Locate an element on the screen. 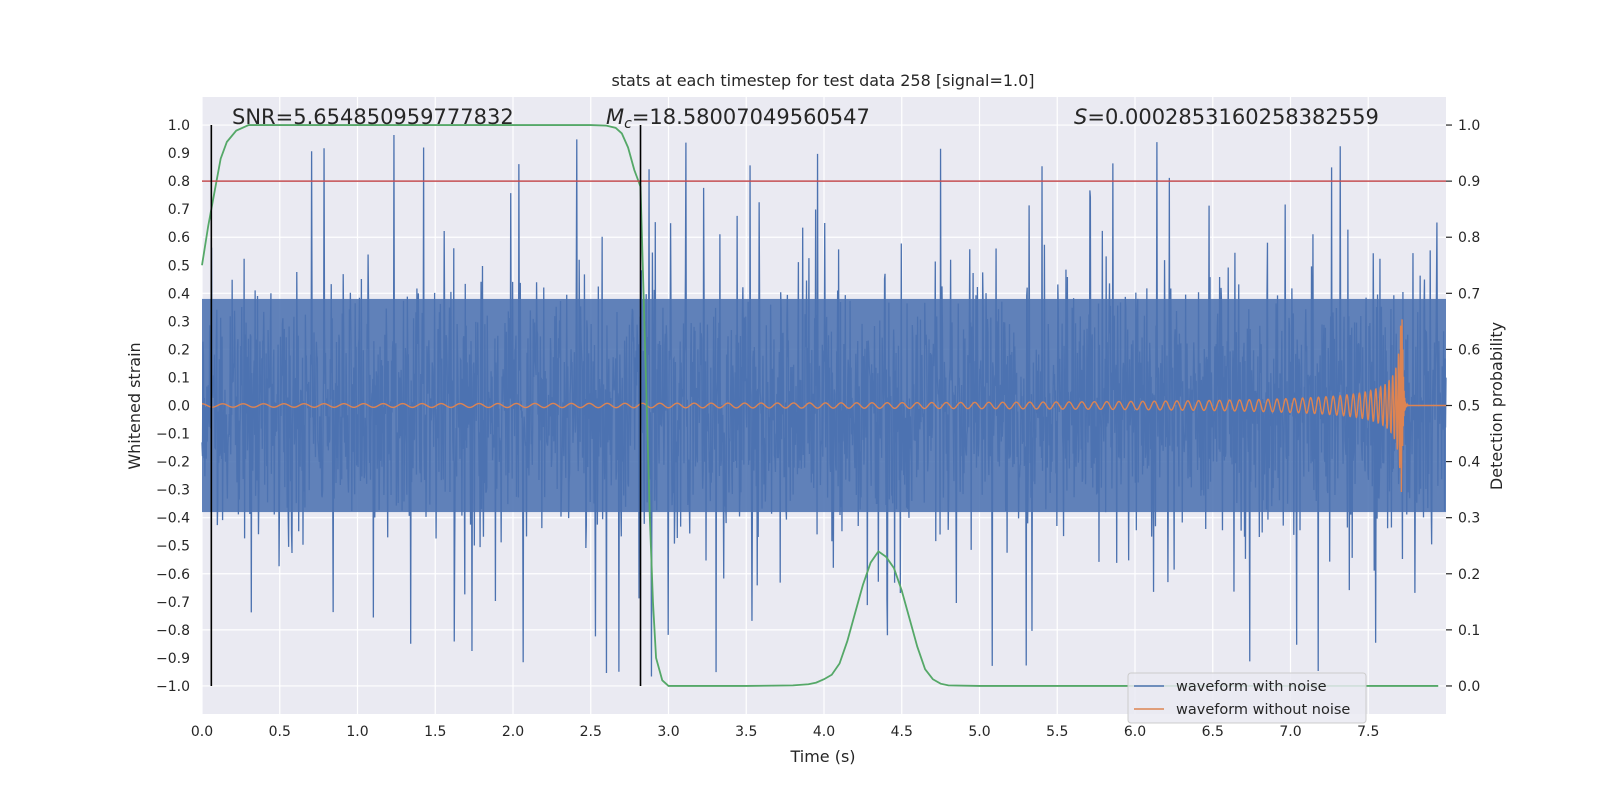 The image size is (1600, 800). x-tick-label: 7.5 is located at coordinates (1368, 732).